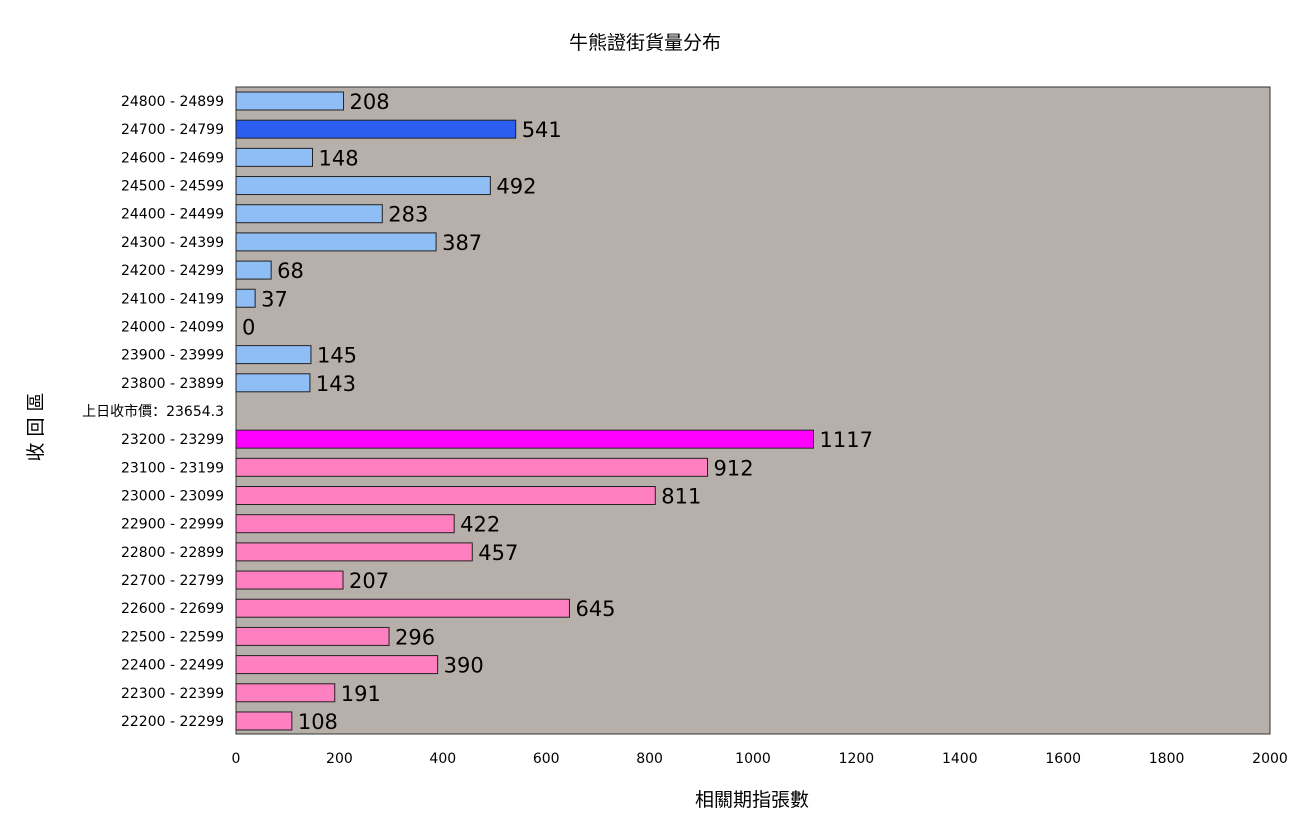  Describe the element at coordinates (172, 581) in the screenshot. I see `category-label: 22700 - 22799` at that location.